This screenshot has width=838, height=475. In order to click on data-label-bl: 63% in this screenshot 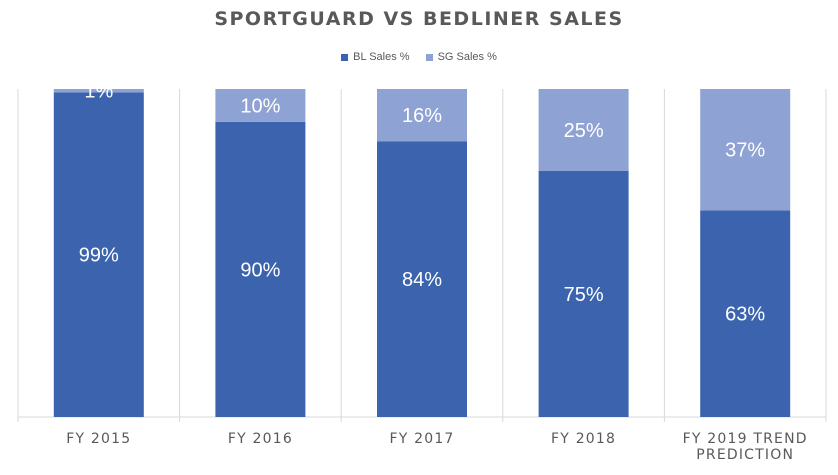, I will do `click(745, 315)`.